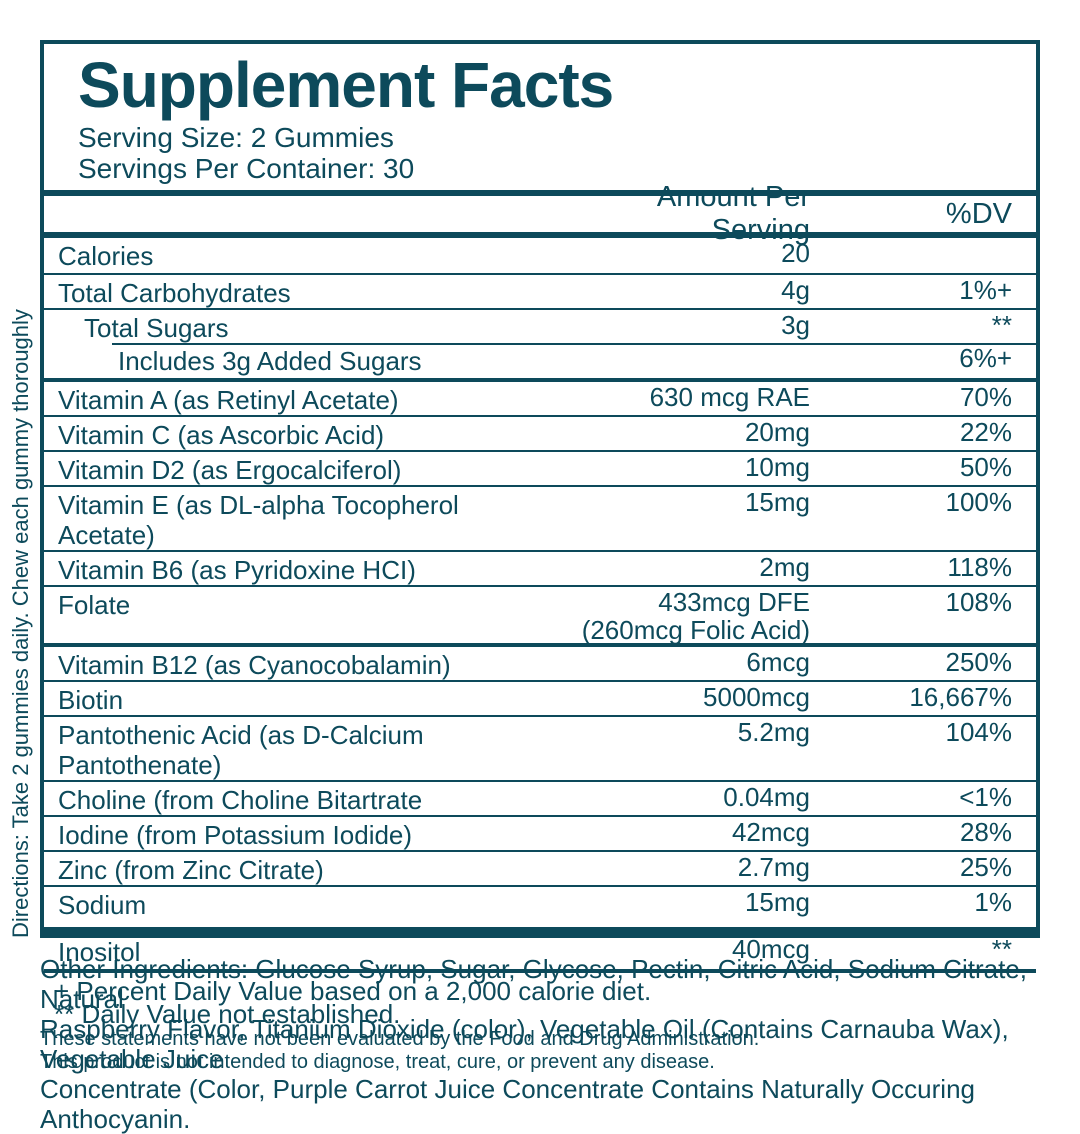 The width and height of the screenshot is (1080, 1134). I want to click on table-row: Vitamin D2 (as Ergocalciferol) 10mg 50%, so click(540, 467).